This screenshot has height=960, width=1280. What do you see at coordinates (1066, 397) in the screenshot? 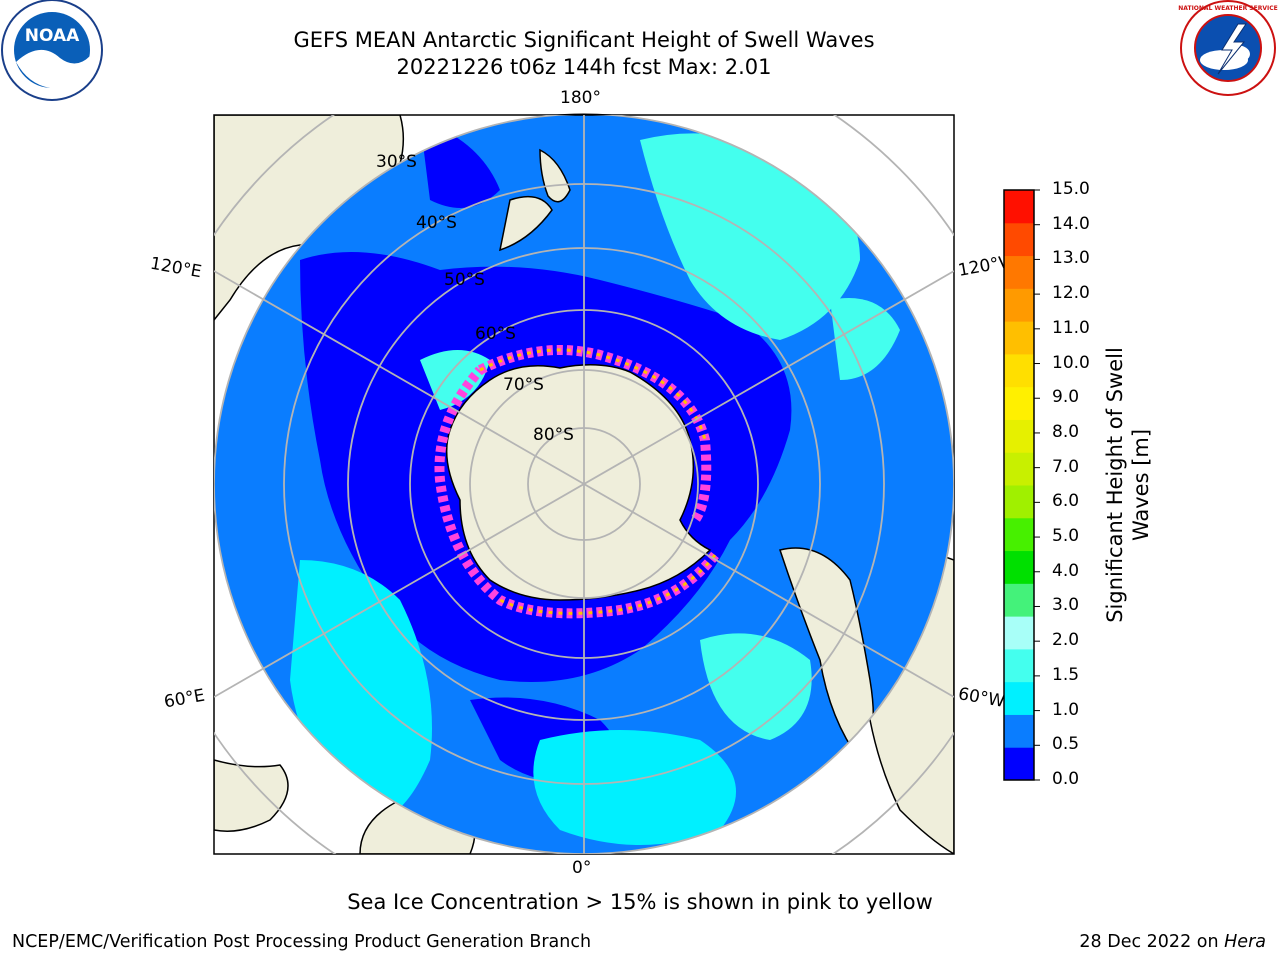
I see `colorbar-tick-label: 9.0` at bounding box center [1066, 397].